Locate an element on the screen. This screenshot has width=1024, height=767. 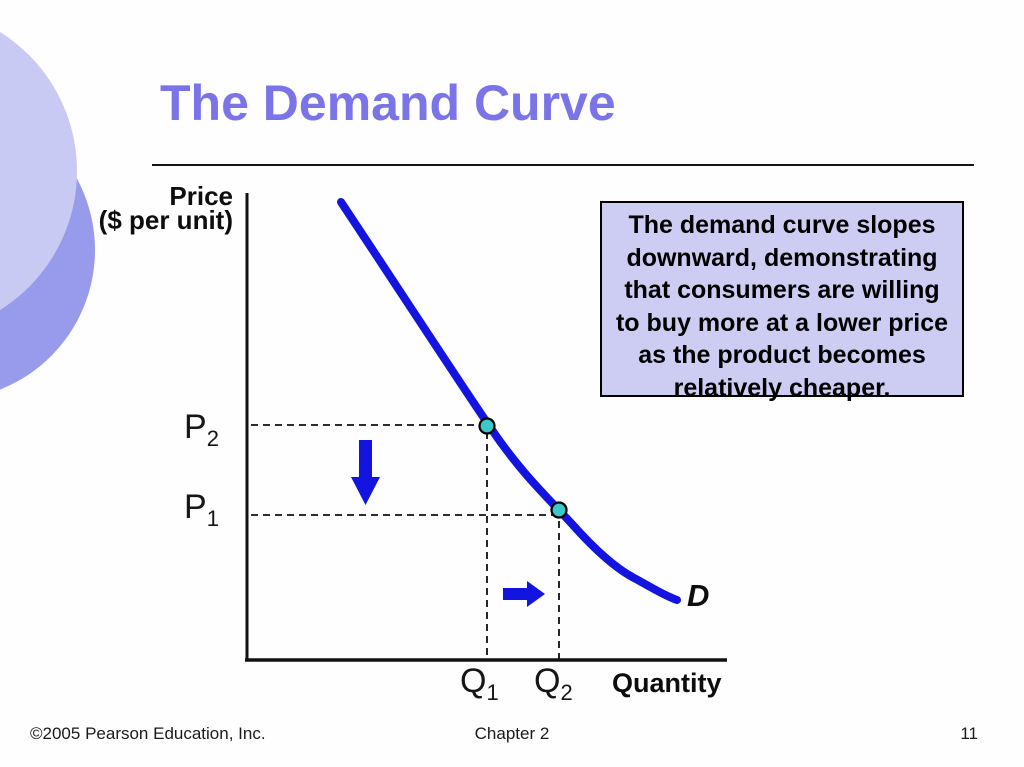
y-axis-label: Price ($ per unit) is located at coordinates (165, 208).